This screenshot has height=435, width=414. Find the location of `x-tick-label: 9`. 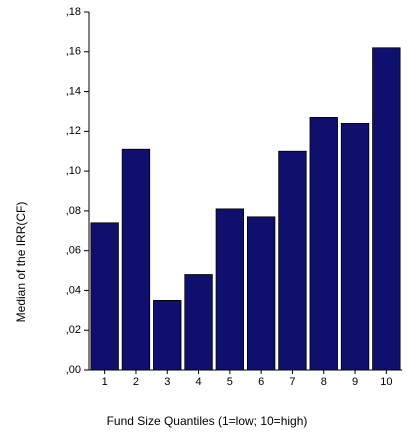

x-tick-label: 9 is located at coordinates (355, 382).